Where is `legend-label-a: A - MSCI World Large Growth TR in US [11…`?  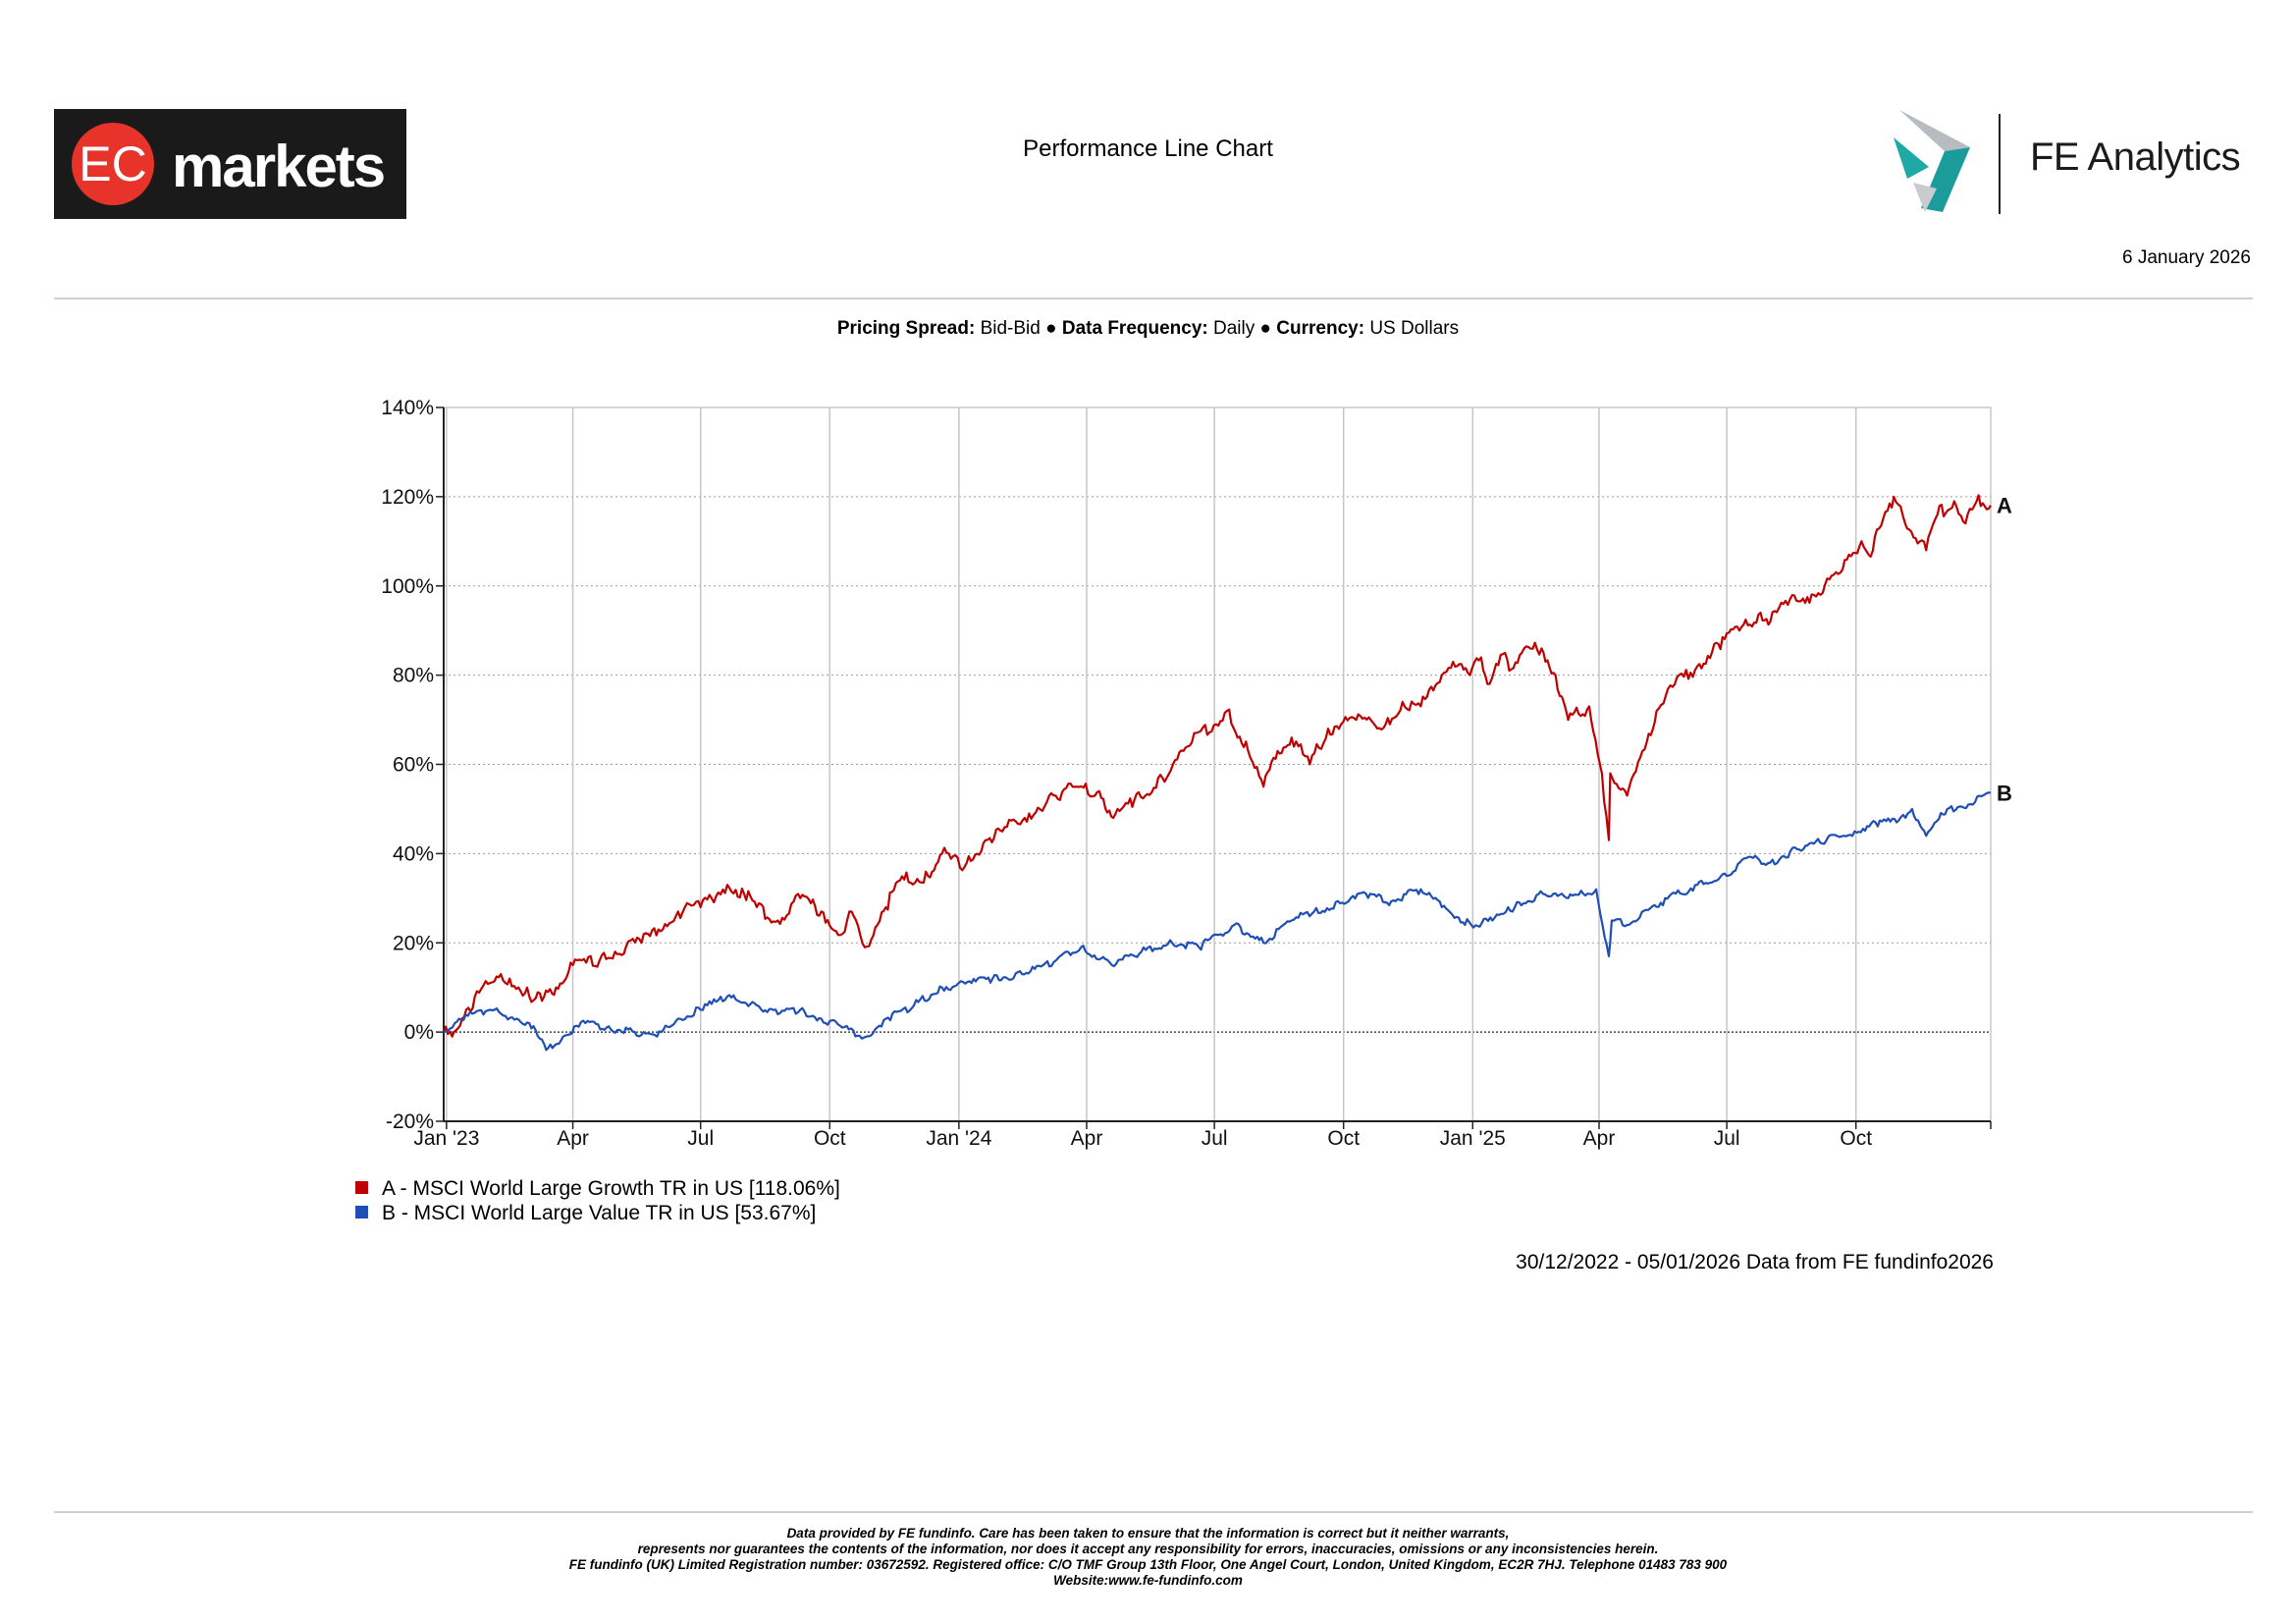
legend-label-a: A - MSCI World Large Growth TR in US [11… is located at coordinates (611, 1188).